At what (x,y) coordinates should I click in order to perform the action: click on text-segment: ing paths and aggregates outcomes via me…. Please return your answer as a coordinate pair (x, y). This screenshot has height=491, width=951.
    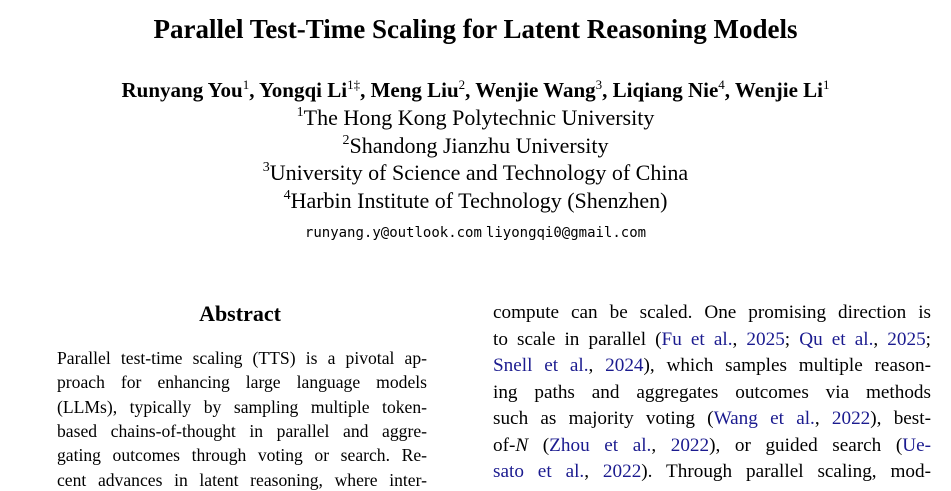
    Looking at the image, I should click on (712, 392).